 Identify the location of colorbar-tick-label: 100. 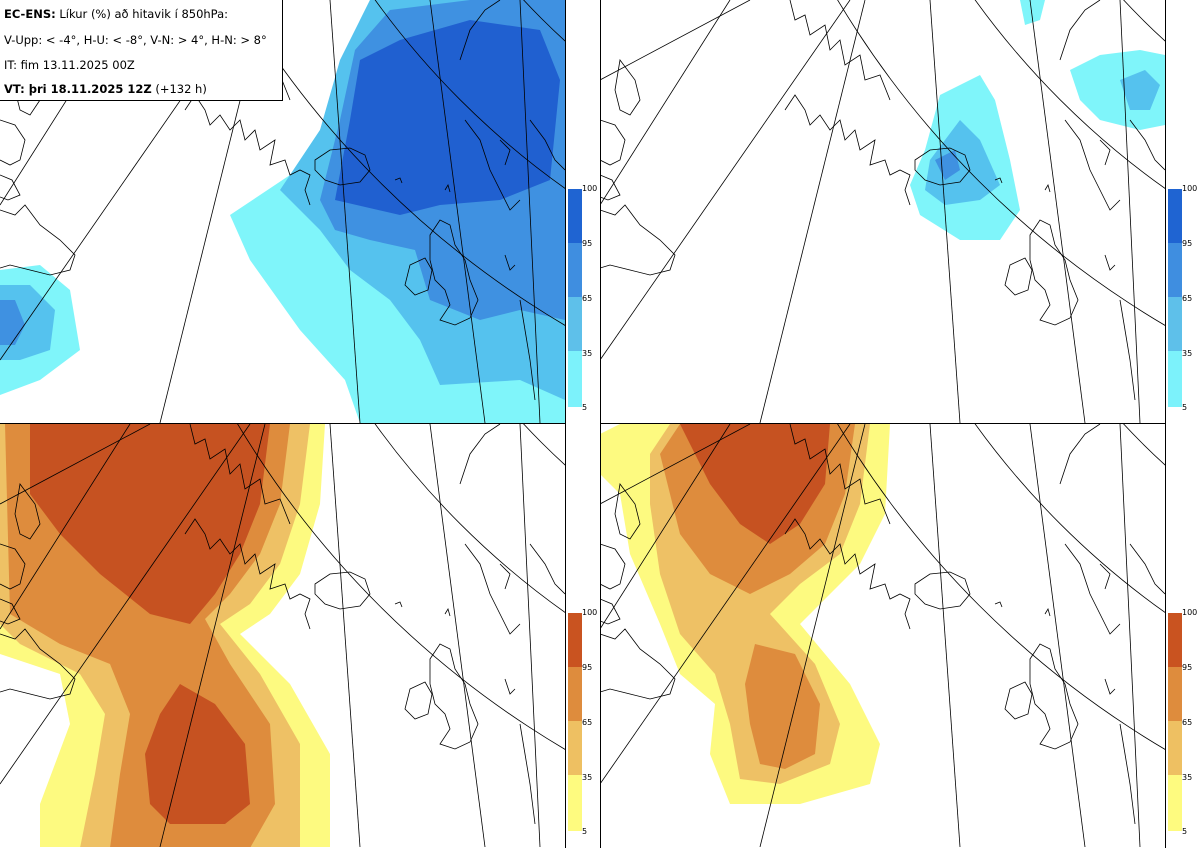
(590, 188).